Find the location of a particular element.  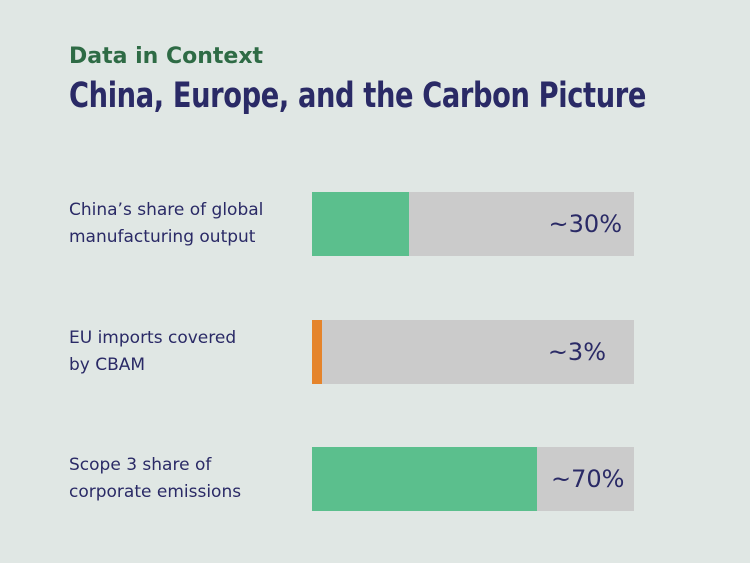

bar-track: ~70% is located at coordinates (473, 479).